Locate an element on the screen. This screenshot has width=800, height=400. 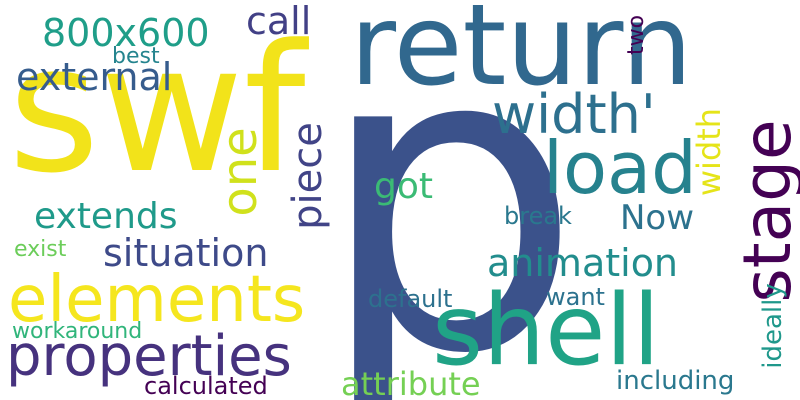
word-800x600: 800x600 is located at coordinates (126, 33).